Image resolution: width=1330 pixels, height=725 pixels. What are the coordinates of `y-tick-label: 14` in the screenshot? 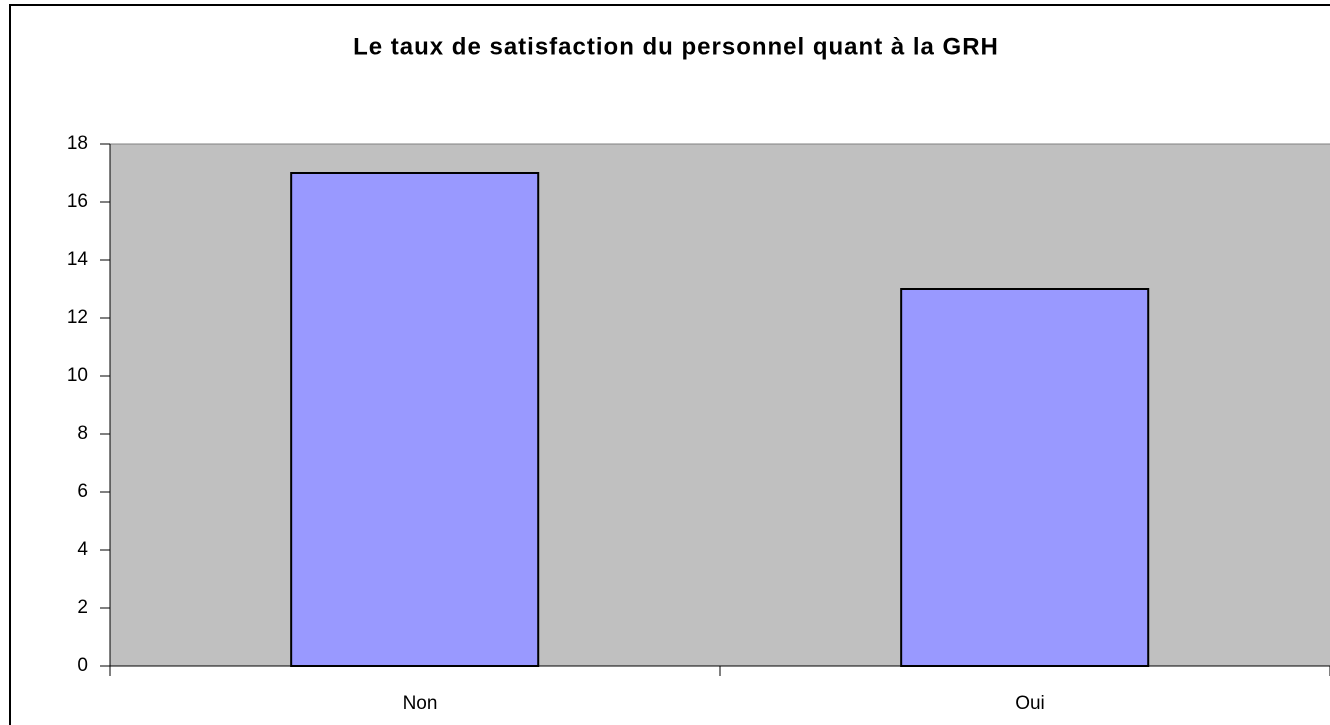 It's located at (78, 259).